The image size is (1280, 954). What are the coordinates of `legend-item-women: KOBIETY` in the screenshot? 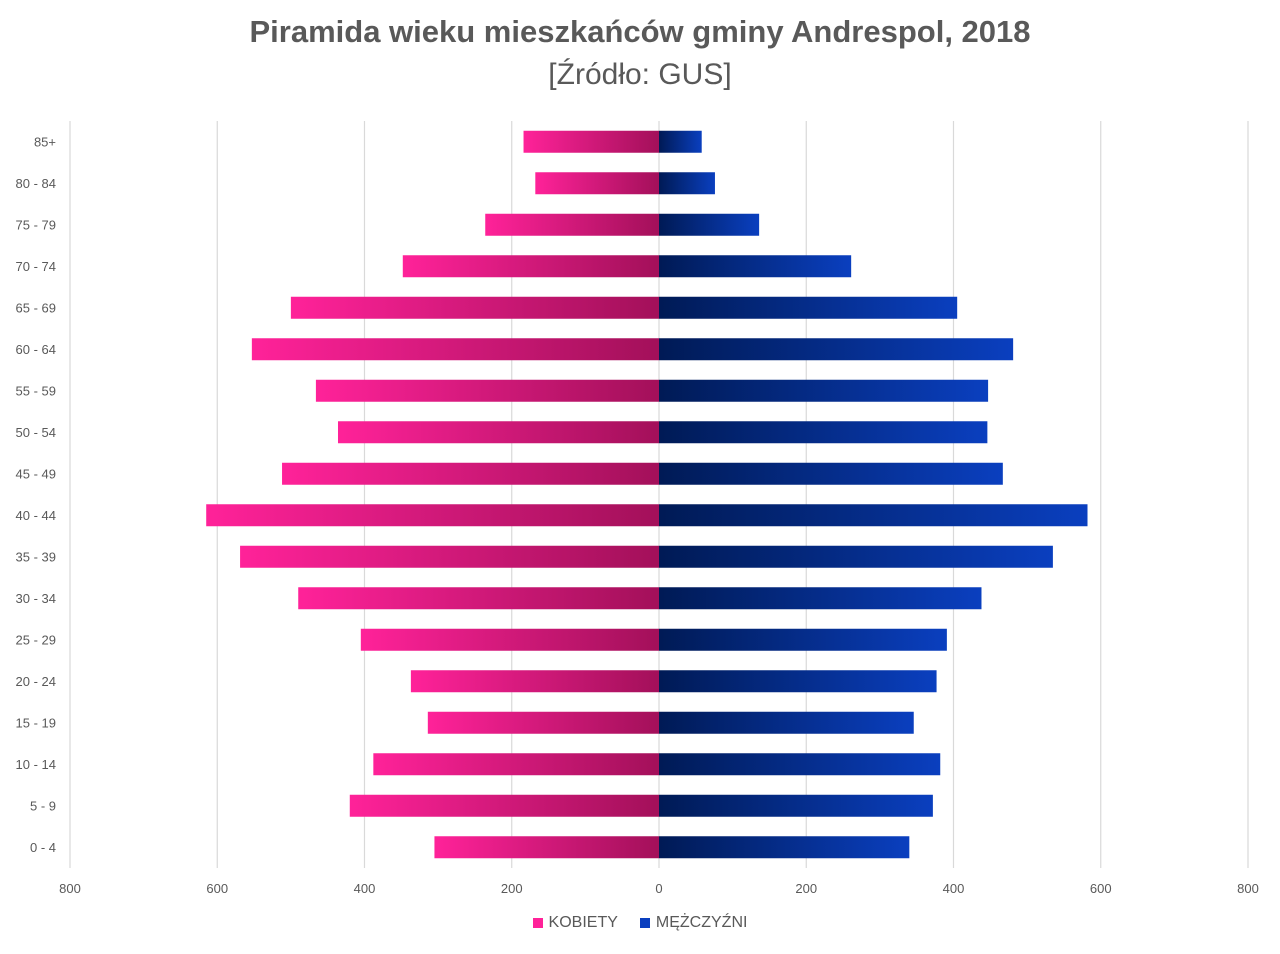 It's located at (575, 923).